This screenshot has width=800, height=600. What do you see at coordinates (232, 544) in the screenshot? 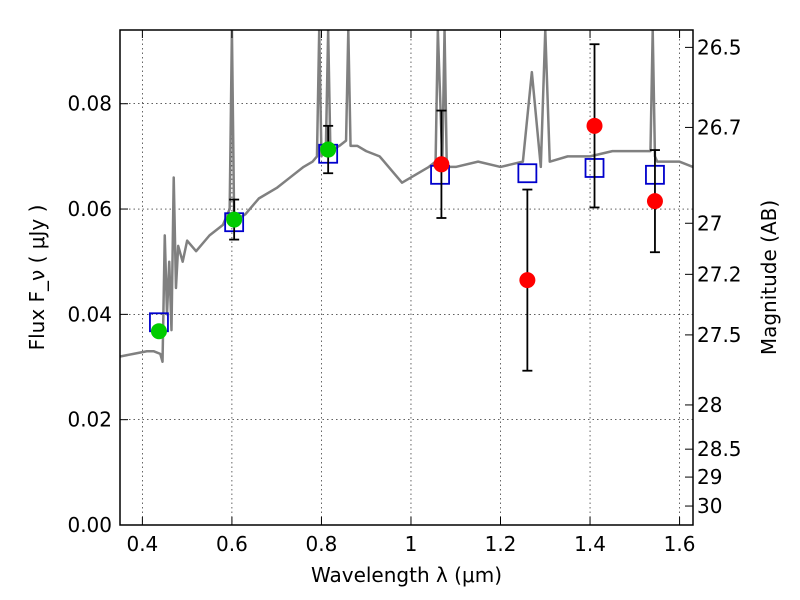
I see `x-tick-label: 0.6` at bounding box center [232, 544].